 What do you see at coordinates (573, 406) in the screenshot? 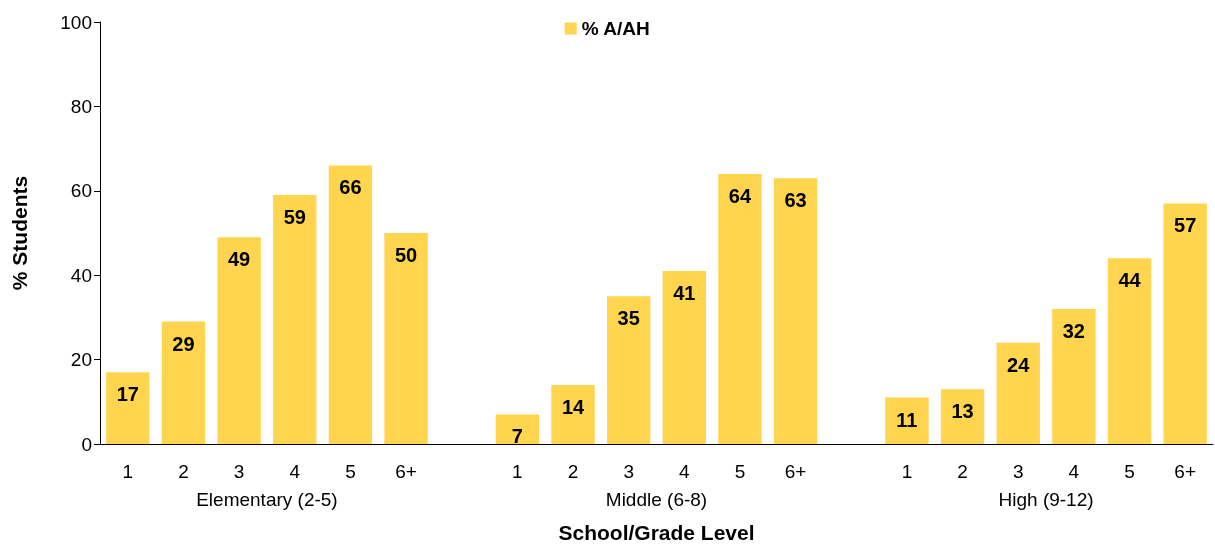
I see `data-label: 14` at bounding box center [573, 406].